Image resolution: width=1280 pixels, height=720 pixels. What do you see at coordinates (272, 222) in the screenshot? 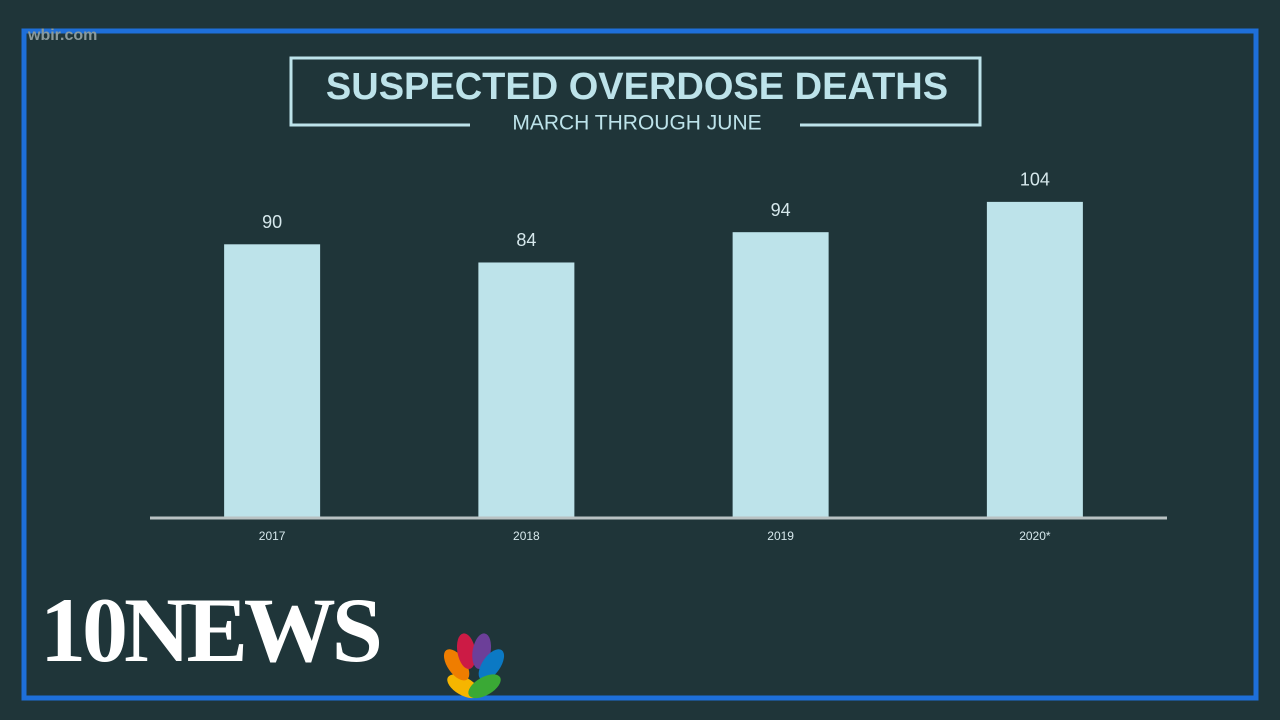
I see `data-label: 90` at bounding box center [272, 222].